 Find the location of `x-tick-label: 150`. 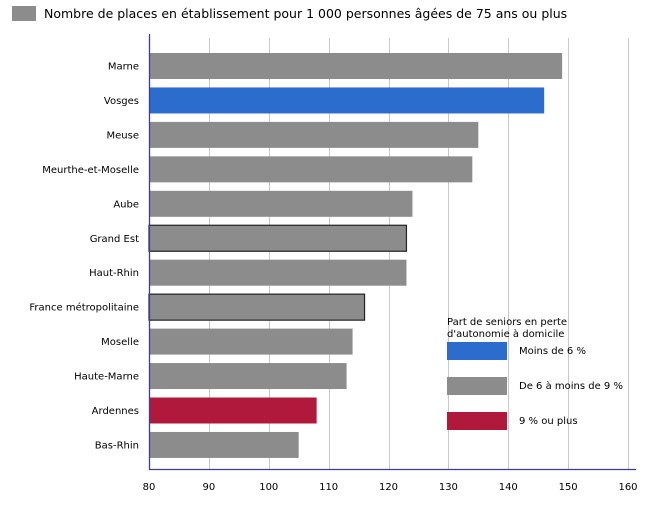

x-tick-label: 150 is located at coordinates (568, 487).